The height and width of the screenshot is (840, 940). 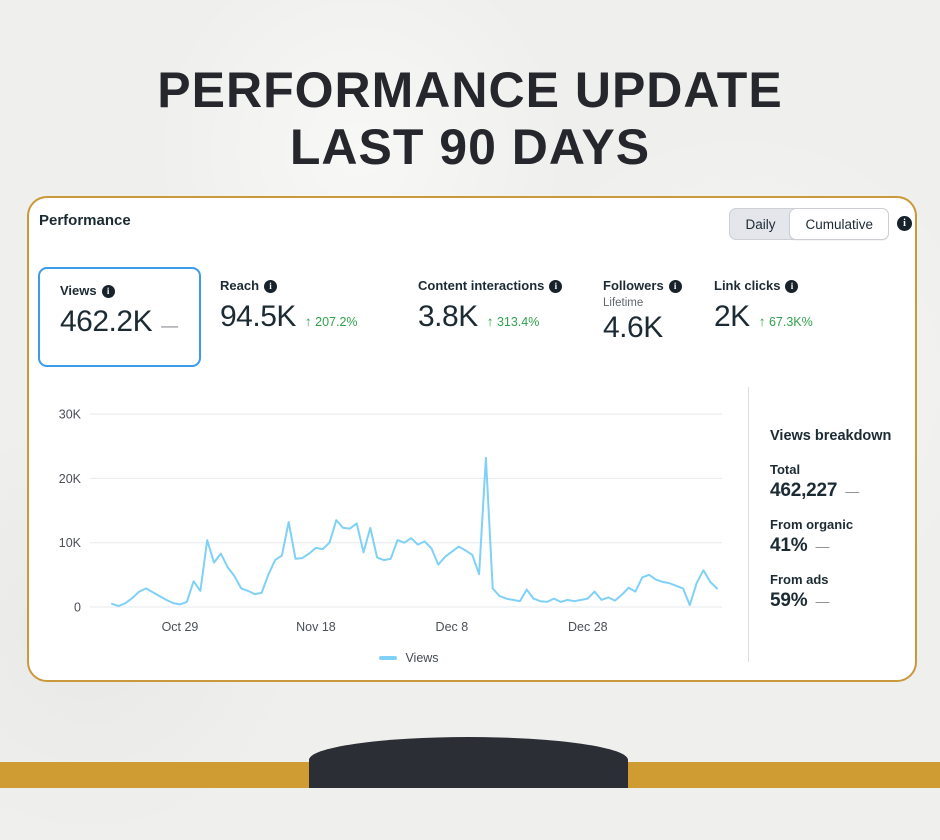 What do you see at coordinates (70, 415) in the screenshot?
I see `svg-text: 30K` at bounding box center [70, 415].